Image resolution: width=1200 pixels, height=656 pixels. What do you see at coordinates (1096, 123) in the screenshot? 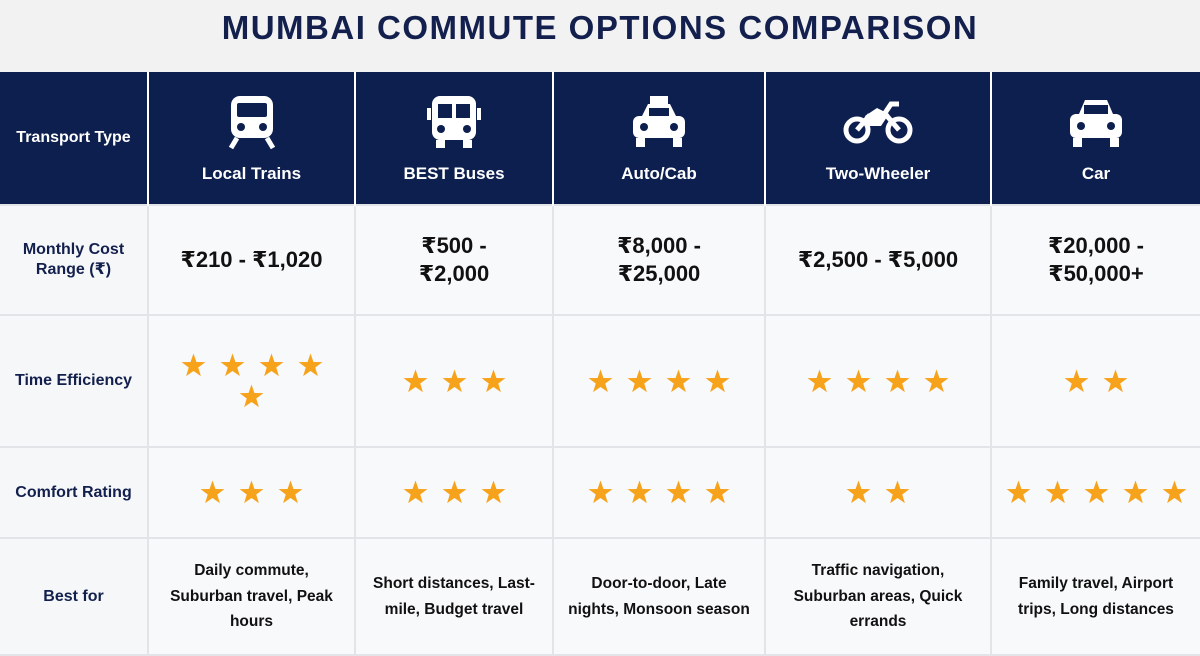
I see `car-icon` at bounding box center [1096, 123].